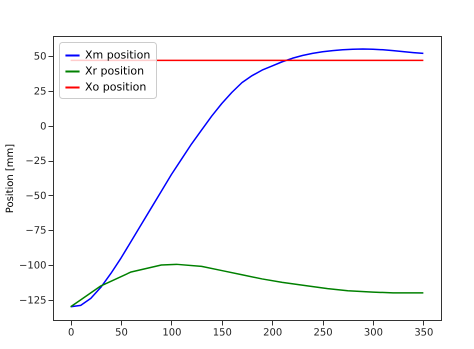 The image size is (474, 349). What do you see at coordinates (172, 333) in the screenshot?
I see `x-tick-label: 100` at bounding box center [172, 333].